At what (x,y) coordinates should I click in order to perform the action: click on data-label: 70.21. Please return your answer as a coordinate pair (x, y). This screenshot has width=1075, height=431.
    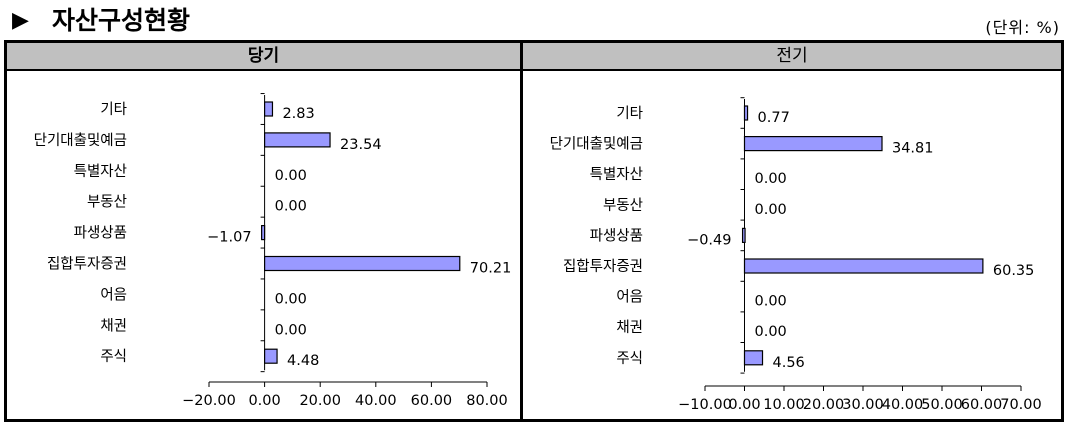
    Looking at the image, I should click on (491, 269).